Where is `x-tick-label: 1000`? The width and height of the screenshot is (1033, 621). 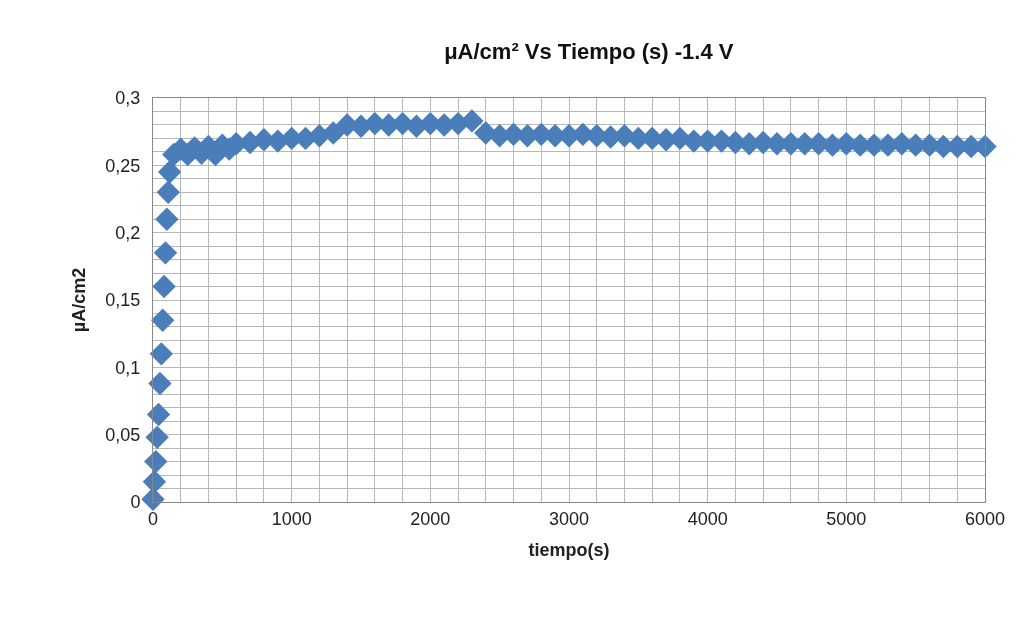
x-tick-label: 1000 is located at coordinates (291, 518).